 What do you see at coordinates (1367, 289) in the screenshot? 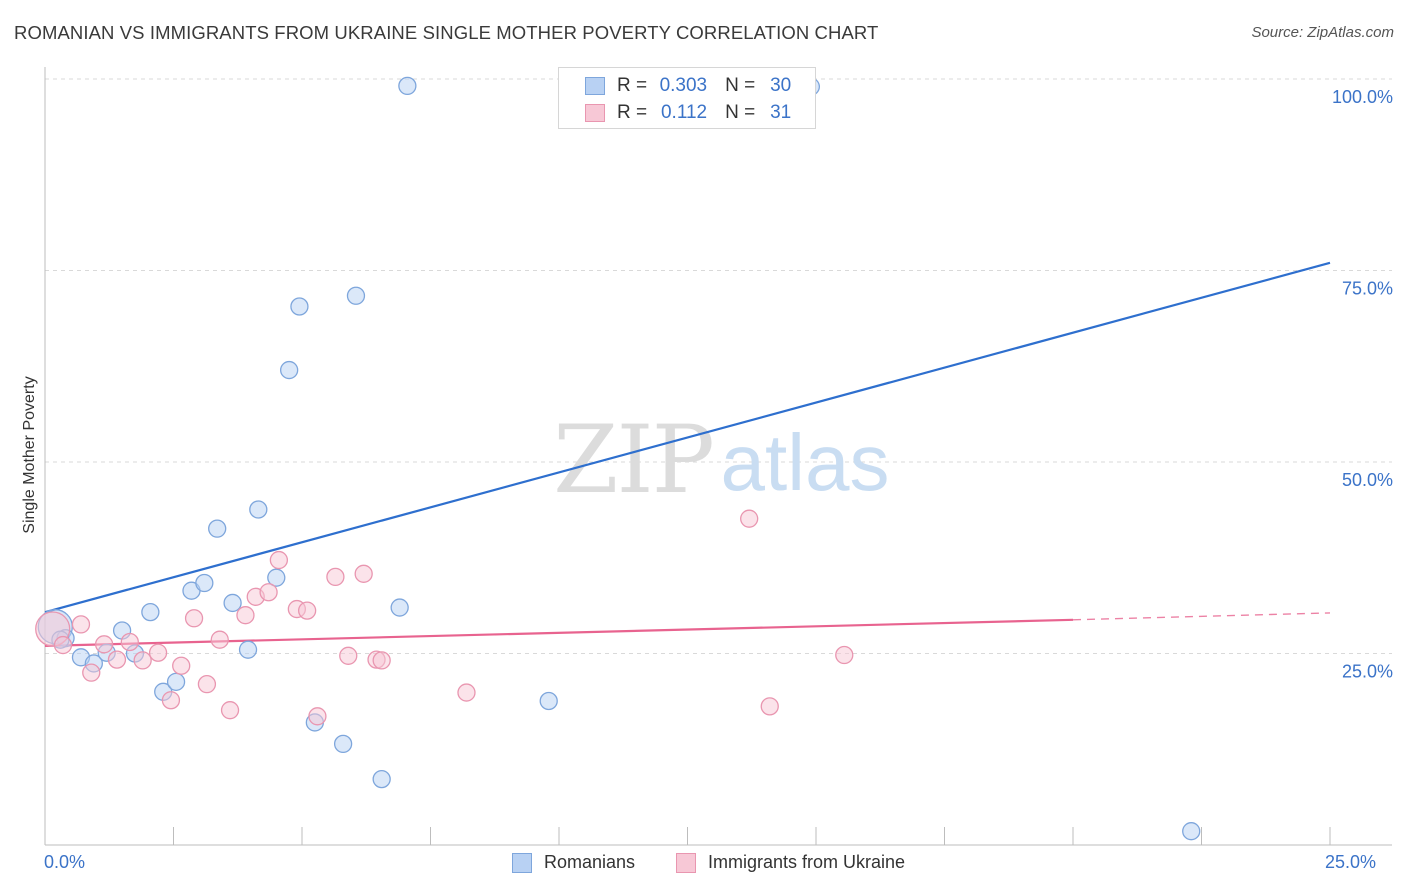
I see `y-tick-label: 75.0%` at bounding box center [1367, 289].